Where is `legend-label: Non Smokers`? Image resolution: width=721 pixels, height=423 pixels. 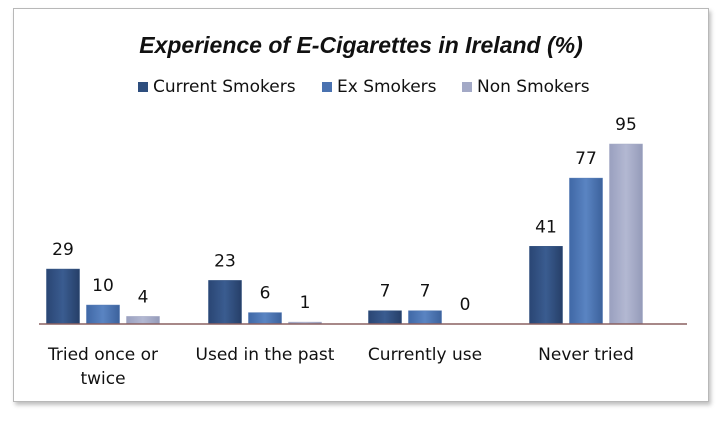 legend-label: Non Smokers is located at coordinates (533, 87).